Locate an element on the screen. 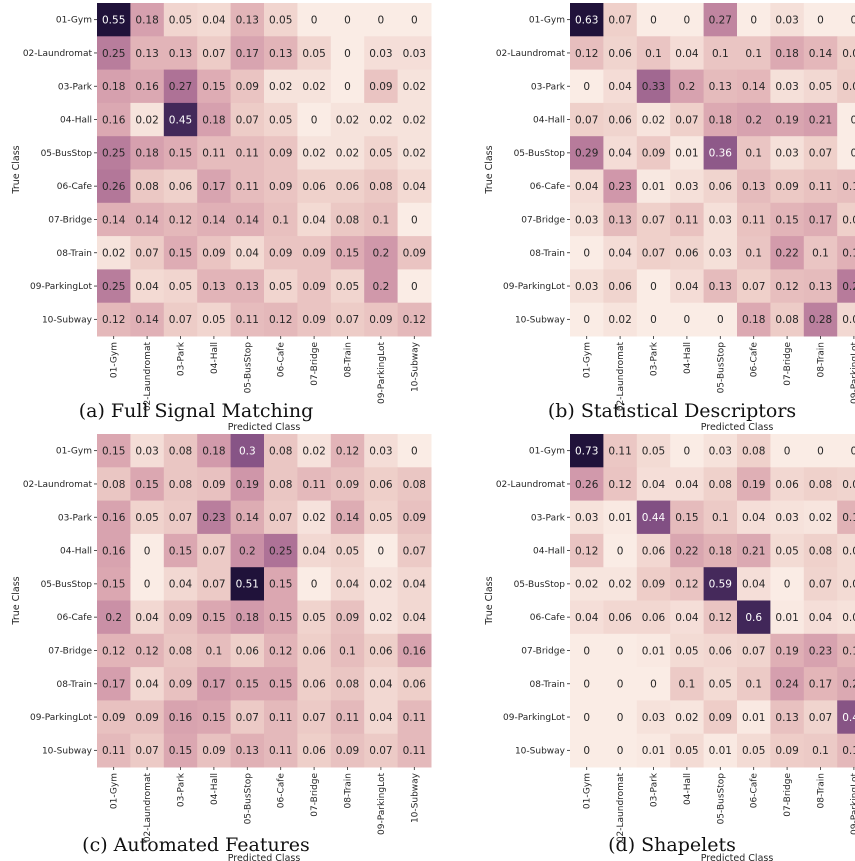 Image resolution: width=855 pixels, height=861 pixels. cell-value-label: 0.08 is located at coordinates (820, 485).